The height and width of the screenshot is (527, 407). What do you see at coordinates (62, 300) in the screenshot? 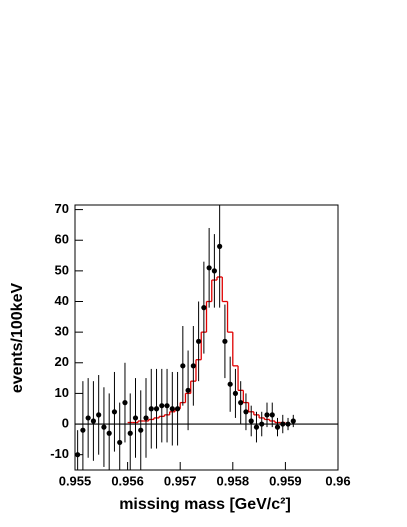
I see `y-tick-label: 40` at bounding box center [62, 300].